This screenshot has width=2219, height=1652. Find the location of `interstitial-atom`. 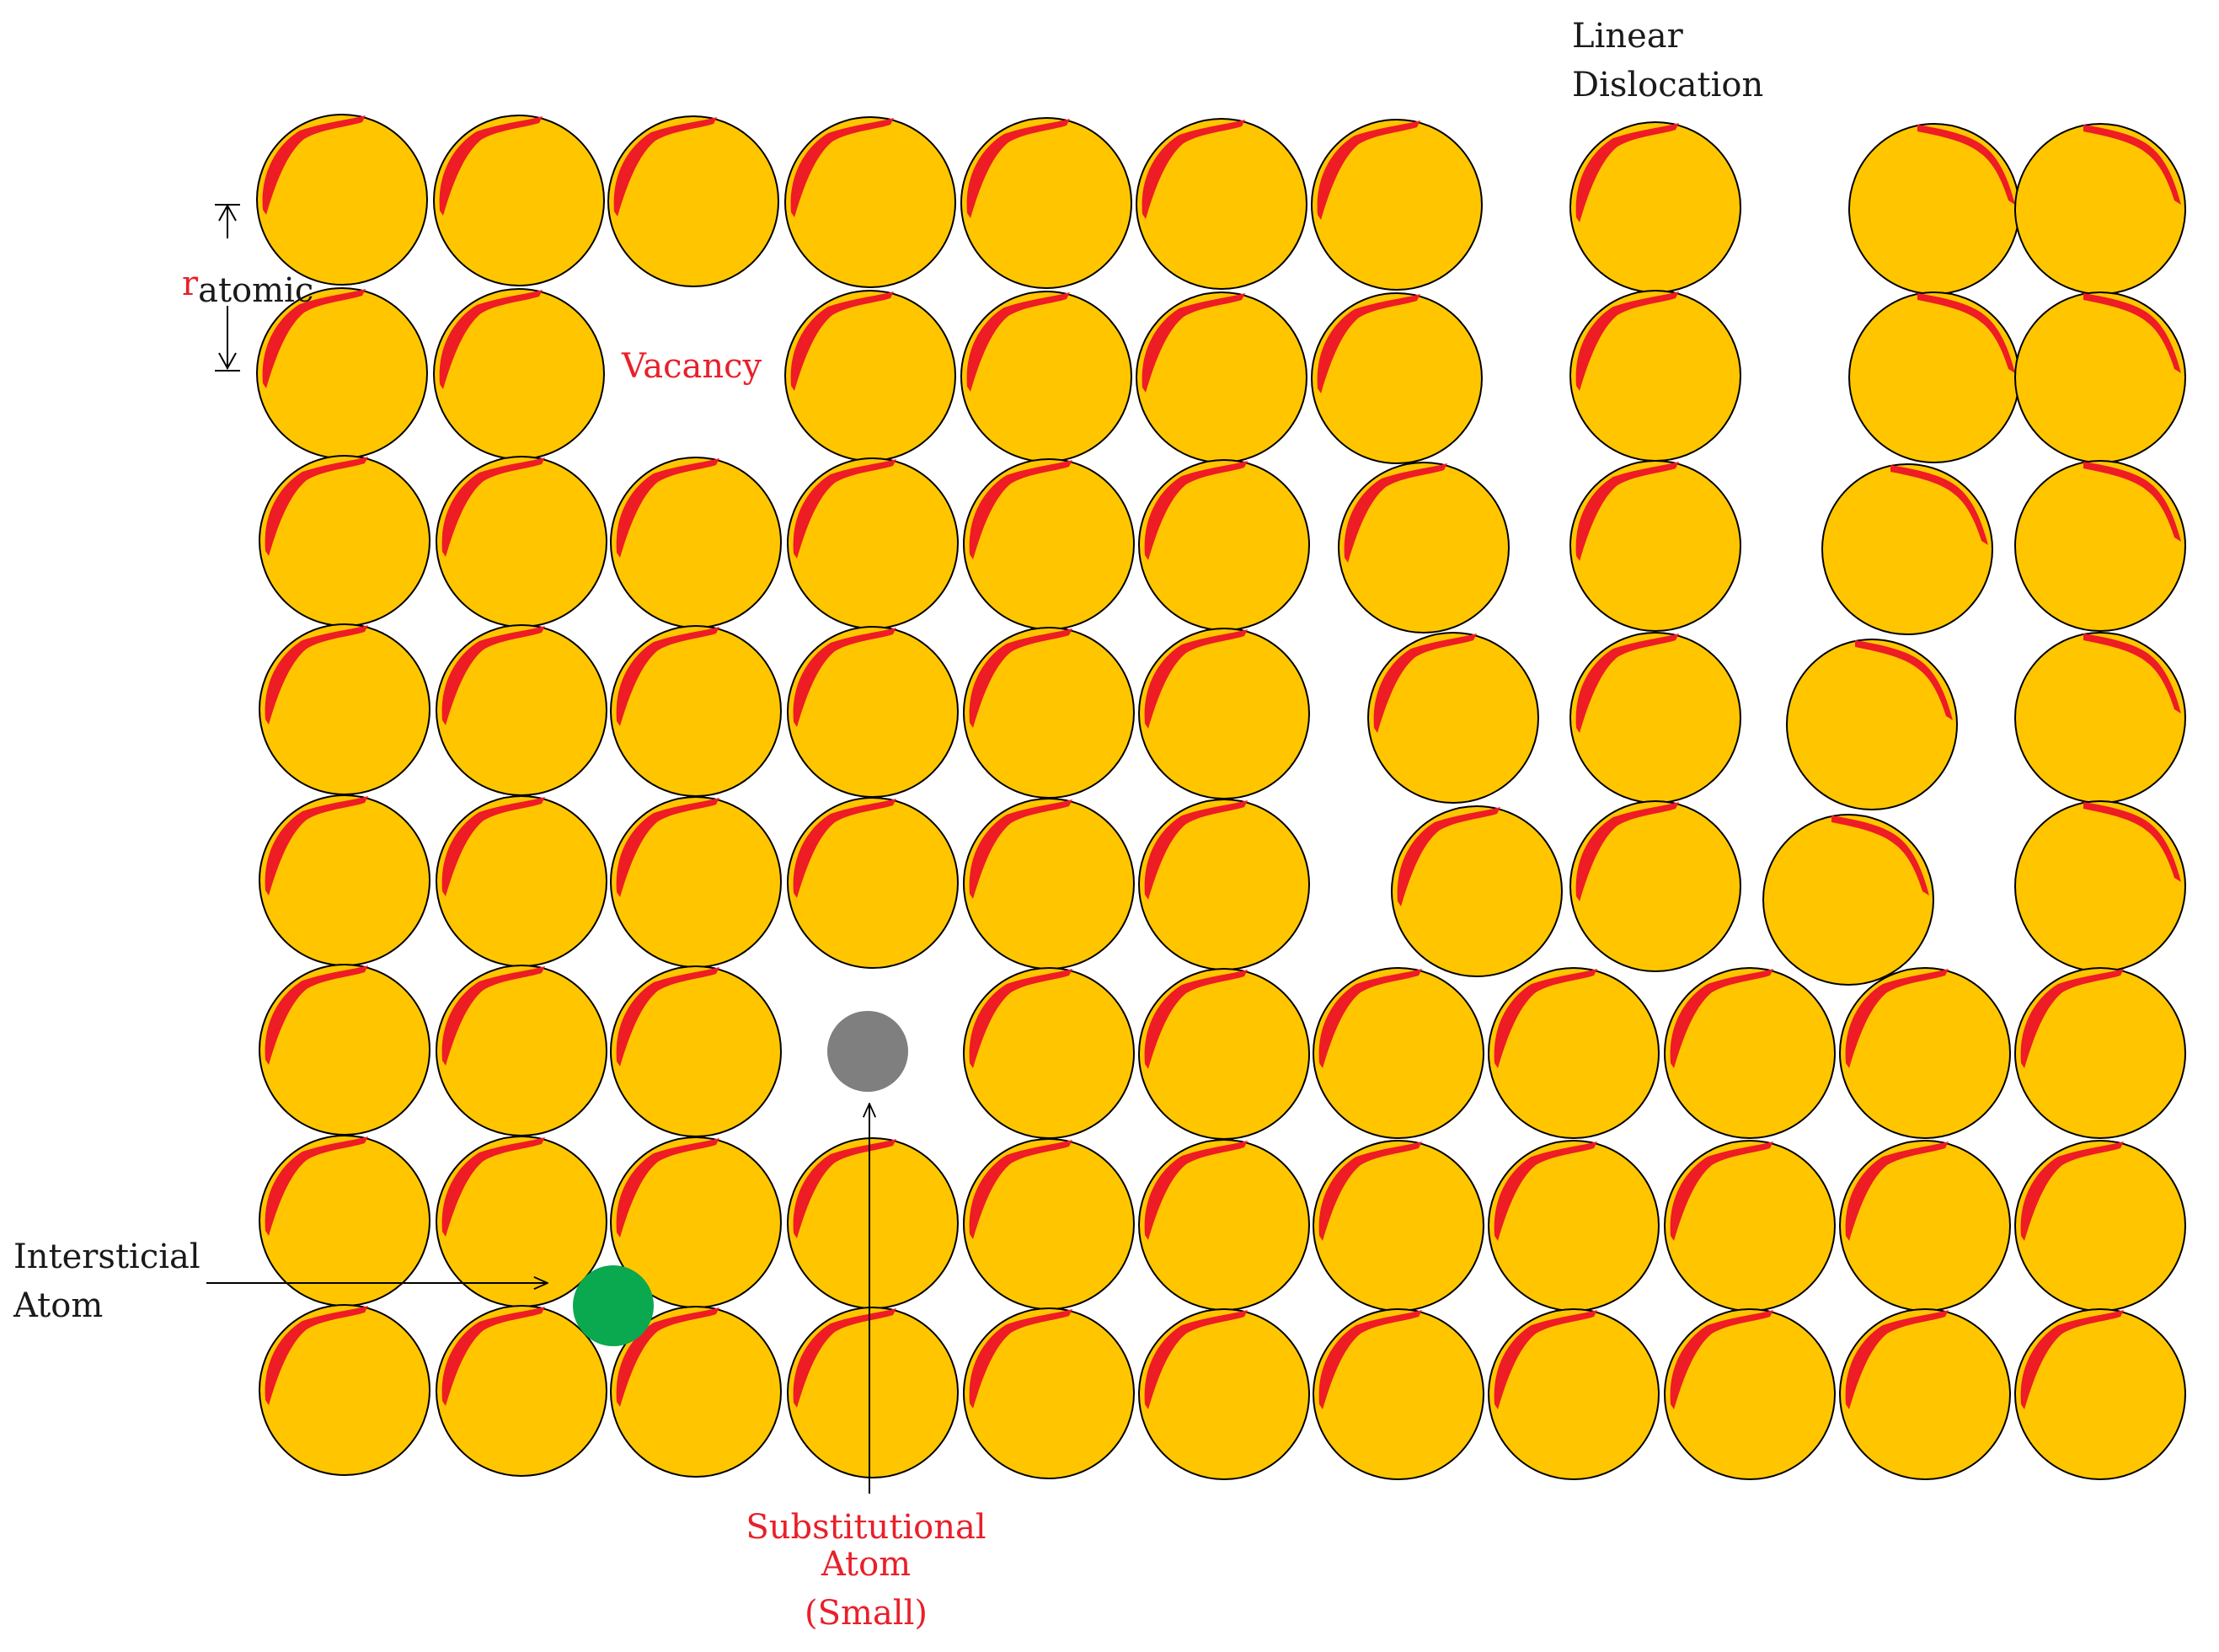

interstitial-atom is located at coordinates (613, 1305).